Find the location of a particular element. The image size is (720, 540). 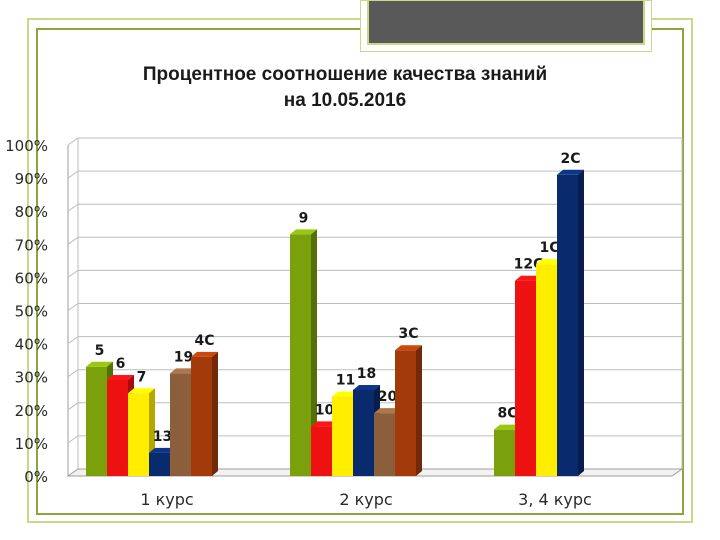

bar-data-label: 8С is located at coordinates (507, 414).